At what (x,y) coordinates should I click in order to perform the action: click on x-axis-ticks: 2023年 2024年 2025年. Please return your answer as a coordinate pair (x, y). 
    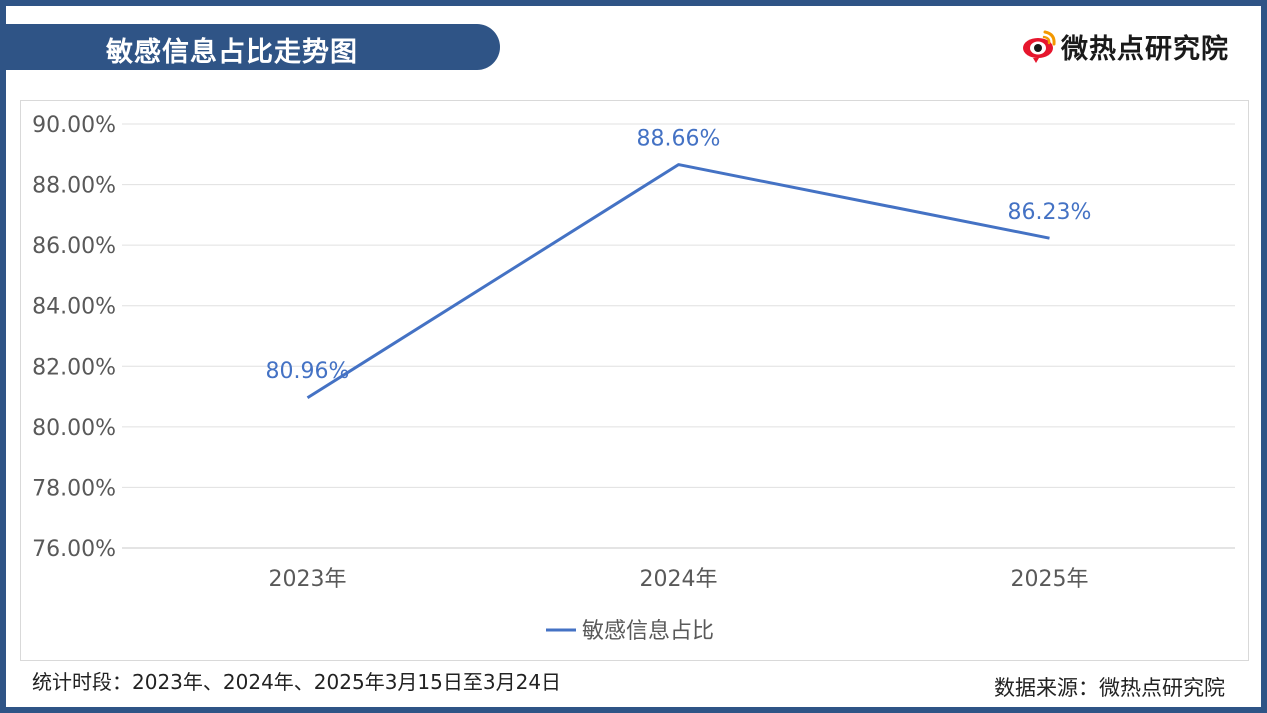
    Looking at the image, I should click on (679, 579).